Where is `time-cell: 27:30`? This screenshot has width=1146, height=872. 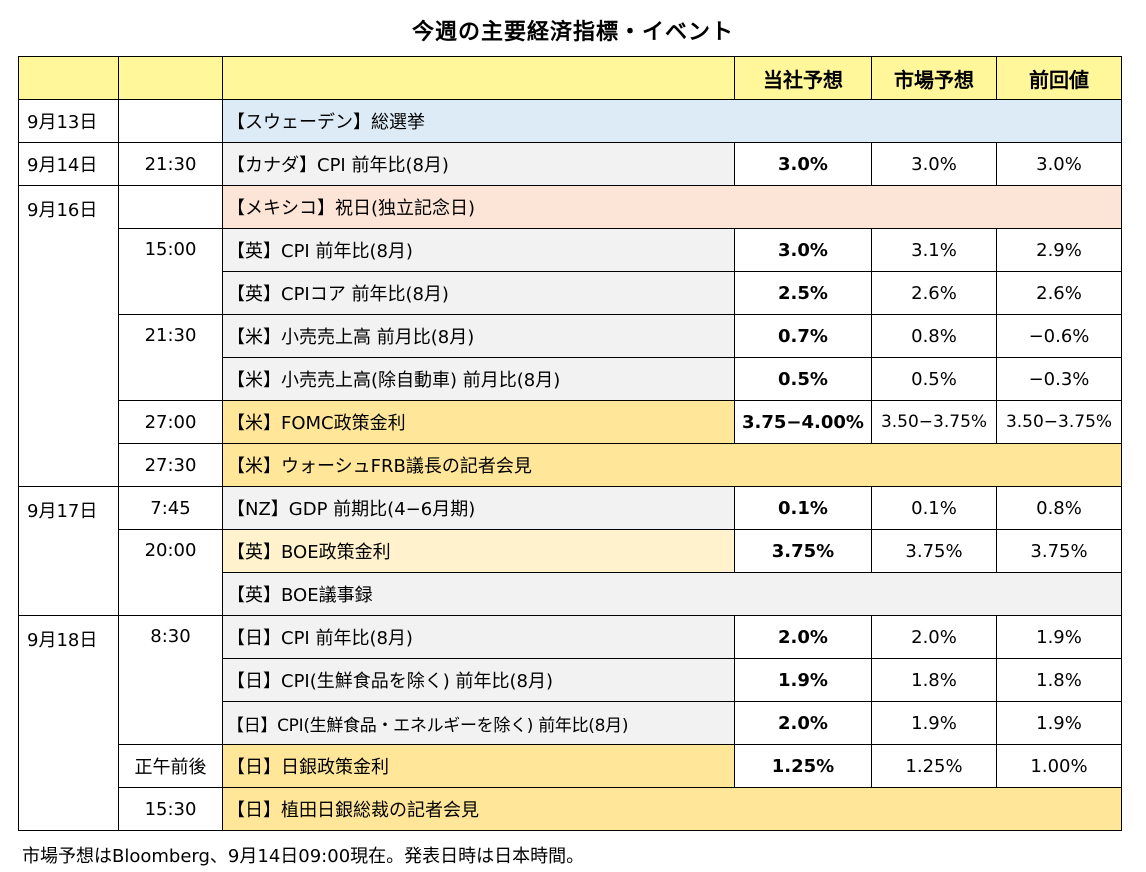
time-cell: 27:30 is located at coordinates (170, 465).